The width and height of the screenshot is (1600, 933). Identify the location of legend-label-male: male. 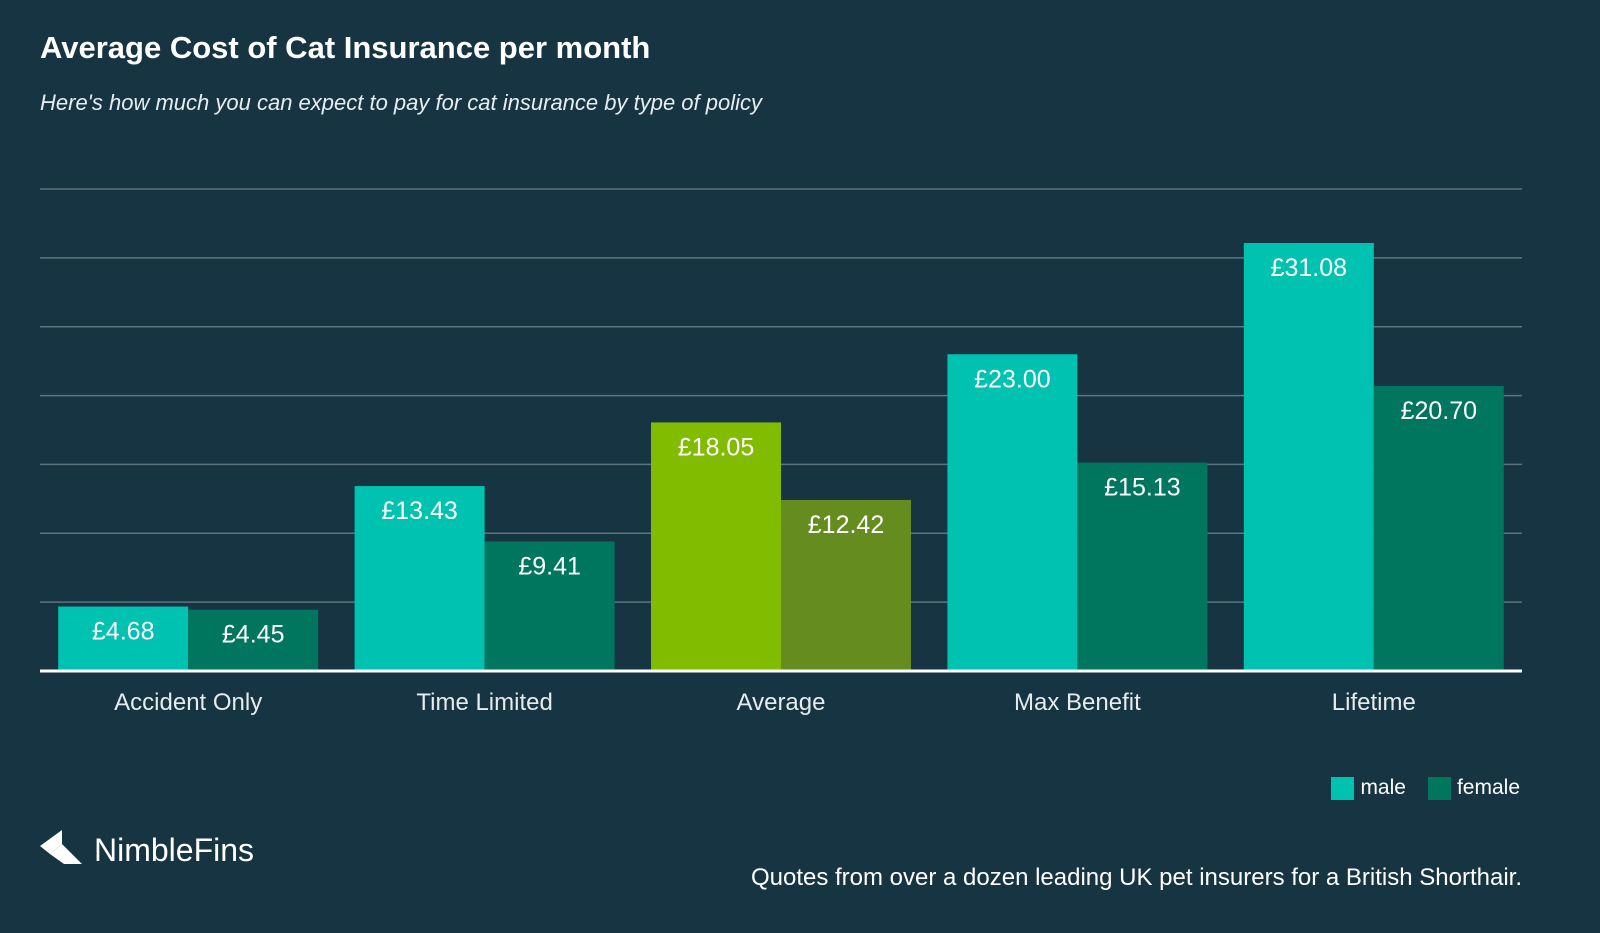
(1383, 787).